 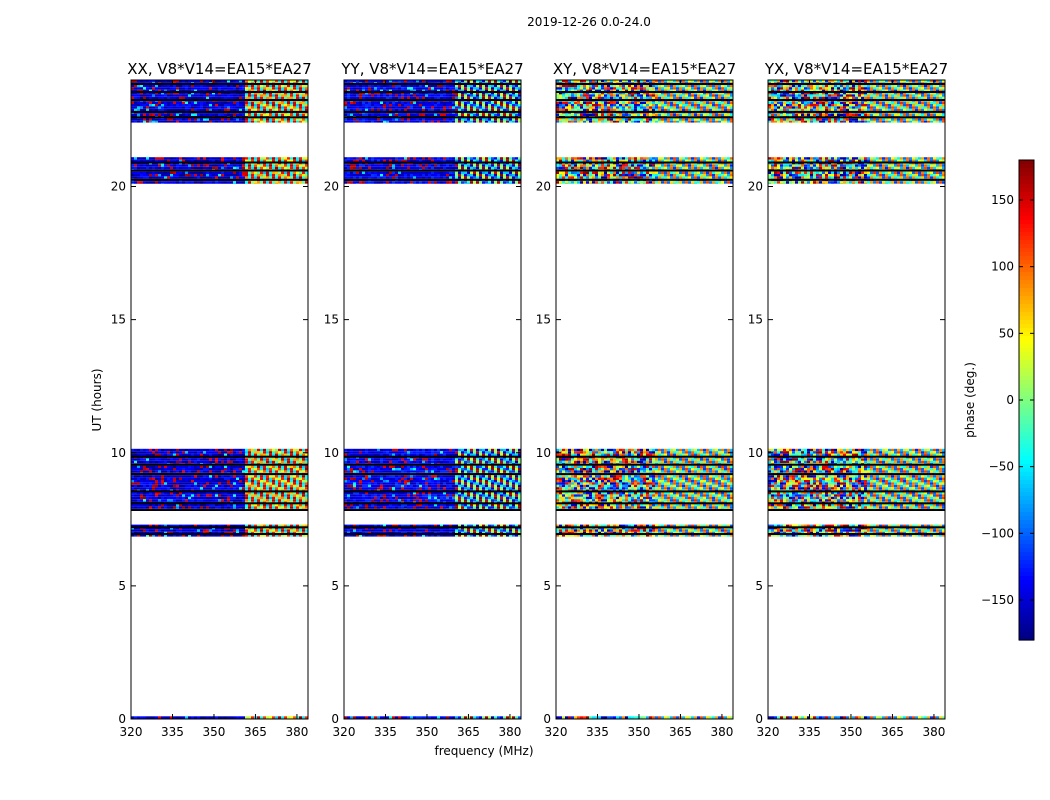 What do you see at coordinates (1002, 200) in the screenshot?
I see `colorbar-tick-label: 150` at bounding box center [1002, 200].